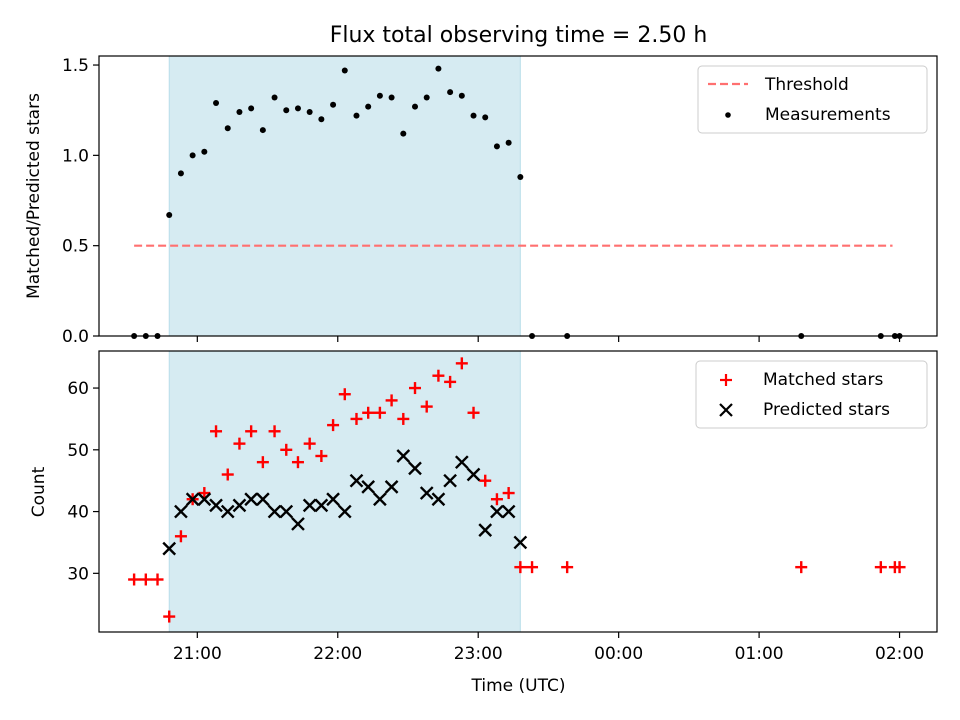 The height and width of the screenshot is (720, 960). What do you see at coordinates (812, 99) in the screenshot?
I see `ratio-legend-box` at bounding box center [812, 99].